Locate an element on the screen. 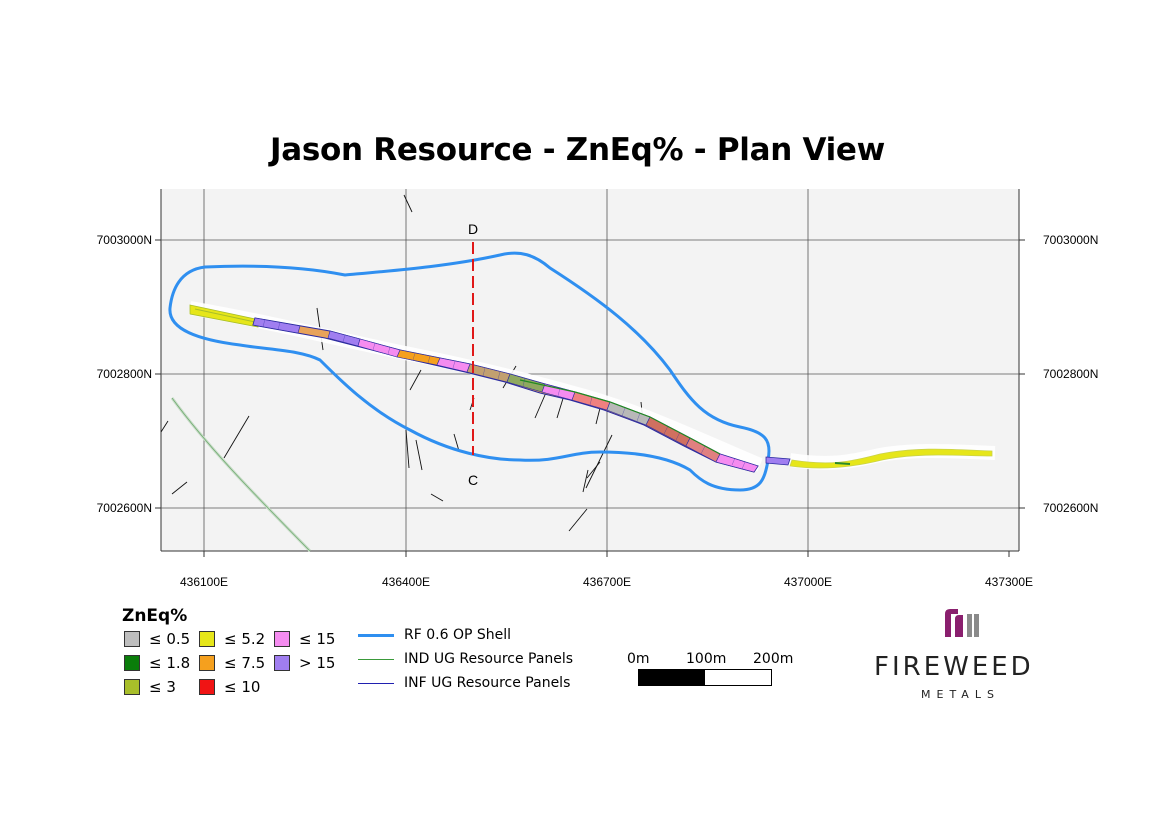 The image size is (1155, 816). easting-label: 436100E is located at coordinates (204, 582).